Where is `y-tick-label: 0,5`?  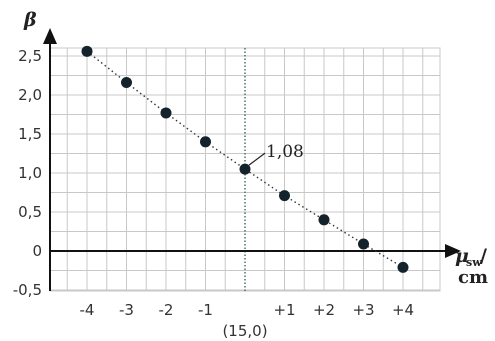 y-tick-label: 0,5 is located at coordinates (30, 212).